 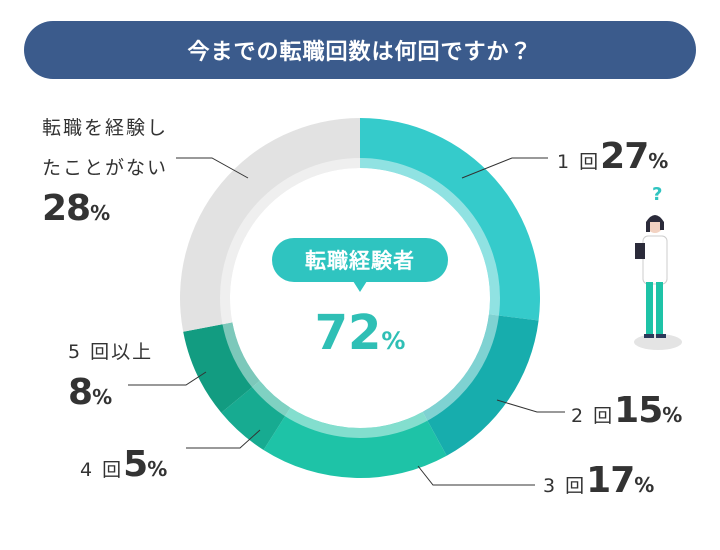 What do you see at coordinates (135, 464) in the screenshot?
I see `value-label: 5` at bounding box center [135, 464].